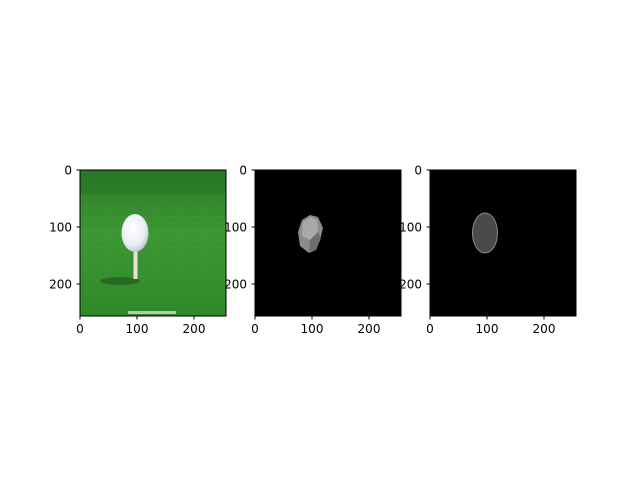 This screenshot has width=640, height=480. I want to click on mask-gt-background, so click(503, 243).